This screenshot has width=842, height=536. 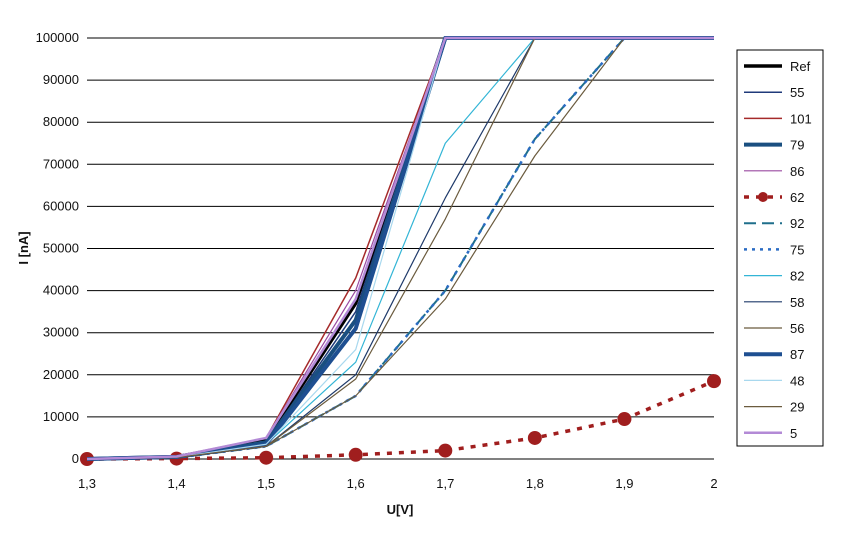 What do you see at coordinates (797, 223) in the screenshot?
I see `legend-label-92: 92` at bounding box center [797, 223].